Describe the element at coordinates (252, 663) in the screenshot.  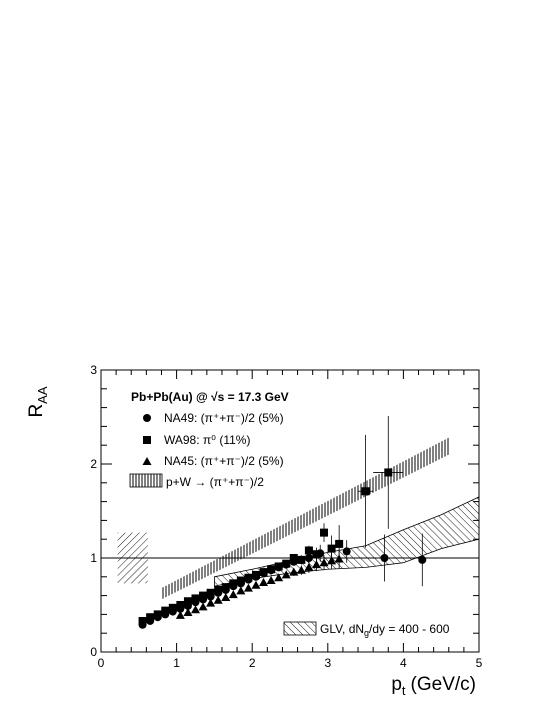
I see `x-tick-label: 2` at that location.